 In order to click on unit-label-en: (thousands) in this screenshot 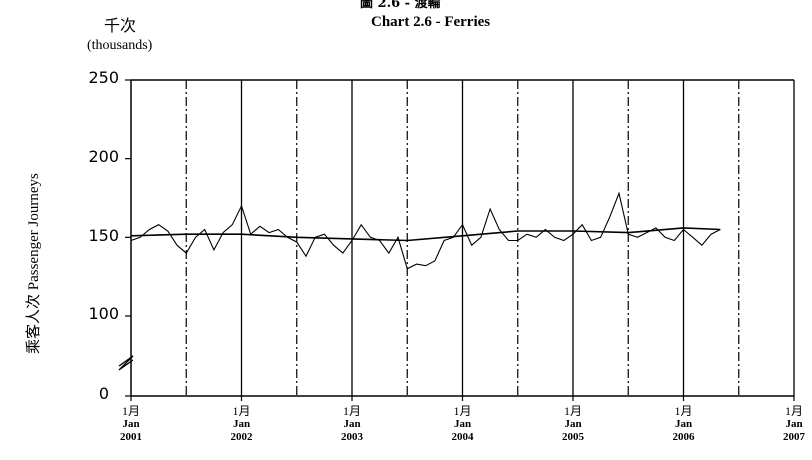, I will do `click(120, 45)`.